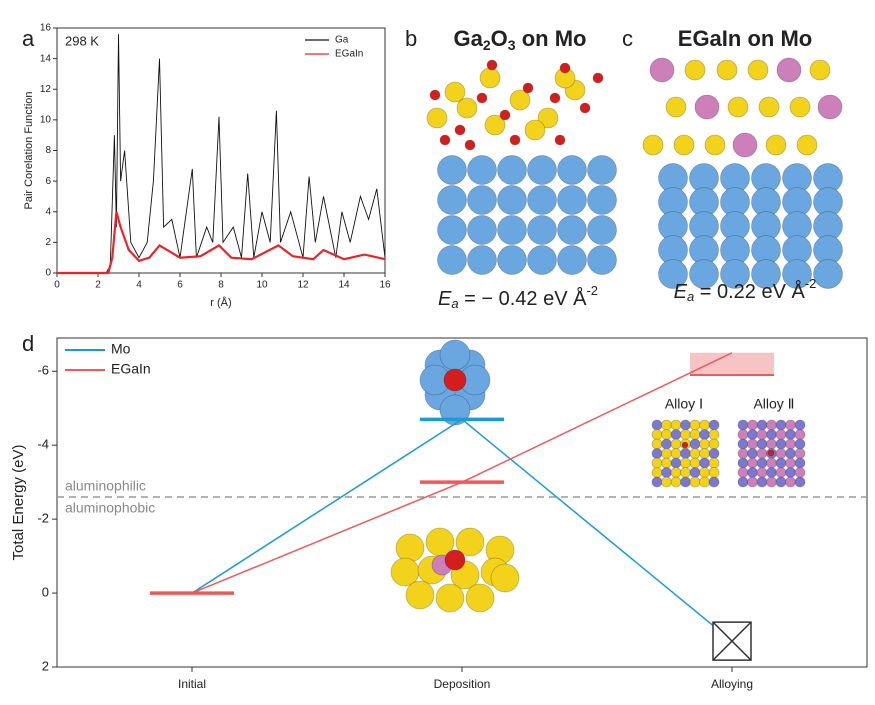 Image resolution: width=875 pixels, height=705 pixels. What do you see at coordinates (48, 273) in the screenshot?
I see `y-tick-label: 0` at bounding box center [48, 273].